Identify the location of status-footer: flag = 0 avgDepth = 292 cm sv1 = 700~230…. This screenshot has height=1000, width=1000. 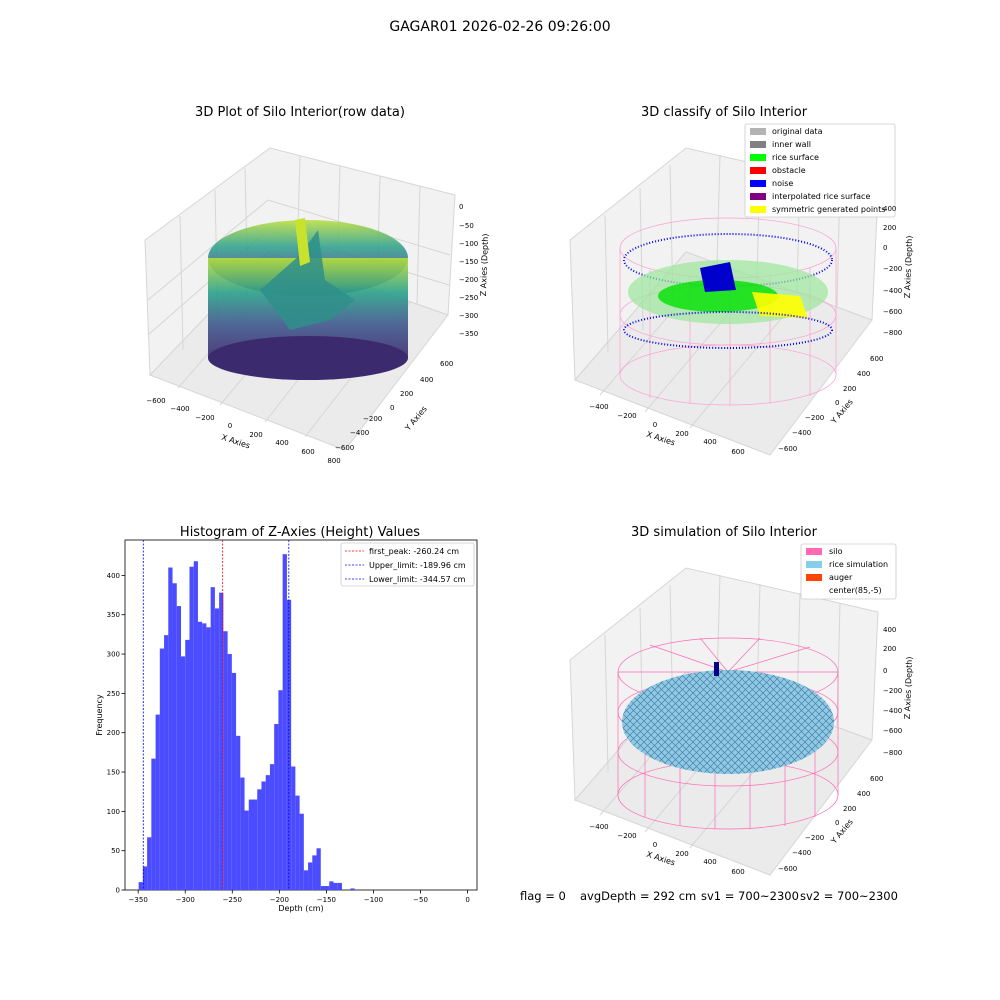
(709, 896).